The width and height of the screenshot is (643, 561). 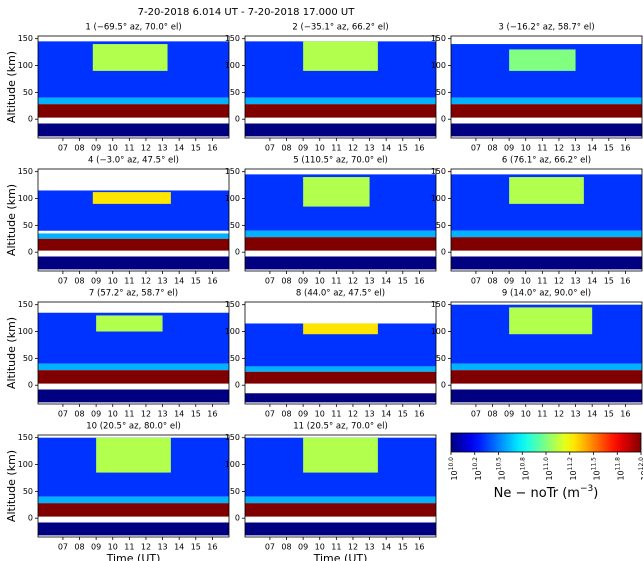 What do you see at coordinates (569, 464) in the screenshot?
I see `colorbar-tick-exponent: 11.2` at bounding box center [569, 464].